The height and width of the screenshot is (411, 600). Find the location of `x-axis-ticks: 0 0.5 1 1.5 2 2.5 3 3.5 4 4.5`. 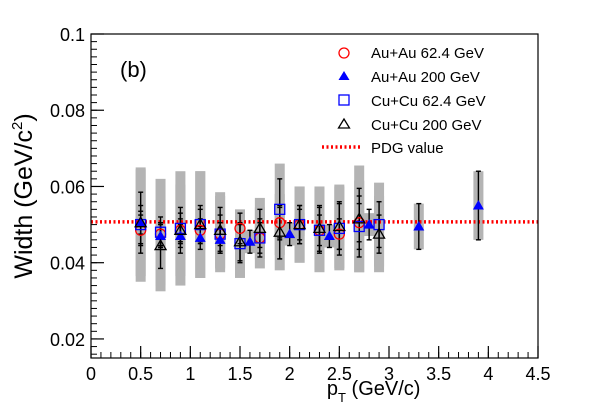

x-axis-ticks: 0 0.5 1 1.5 2 2.5 3 3.5 4 4.5 is located at coordinates (318, 365).